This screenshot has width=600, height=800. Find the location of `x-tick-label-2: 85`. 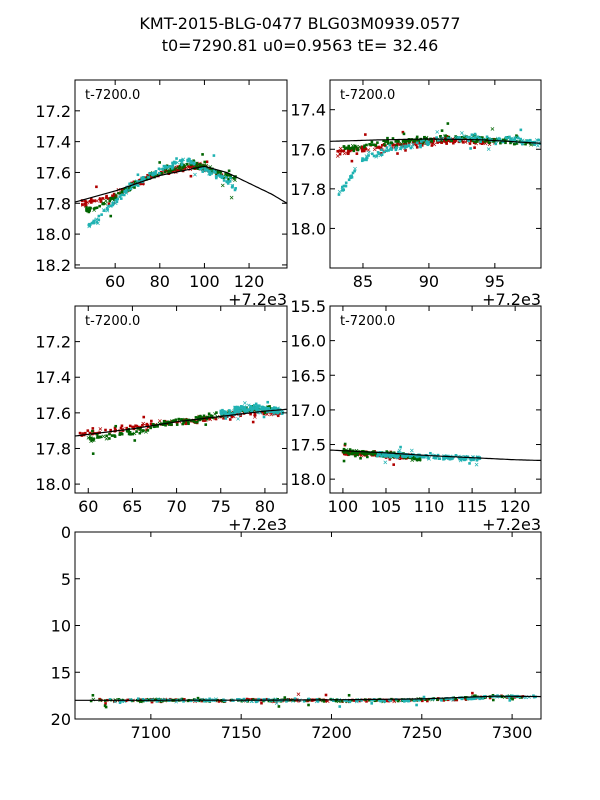

x-tick-label-2: 85 is located at coordinates (363, 281).